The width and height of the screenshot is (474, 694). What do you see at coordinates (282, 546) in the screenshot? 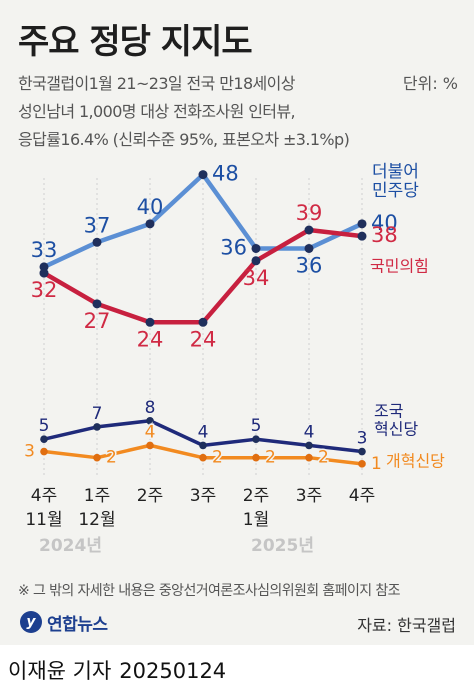
I see `year-label-1: 2025년` at bounding box center [282, 546].